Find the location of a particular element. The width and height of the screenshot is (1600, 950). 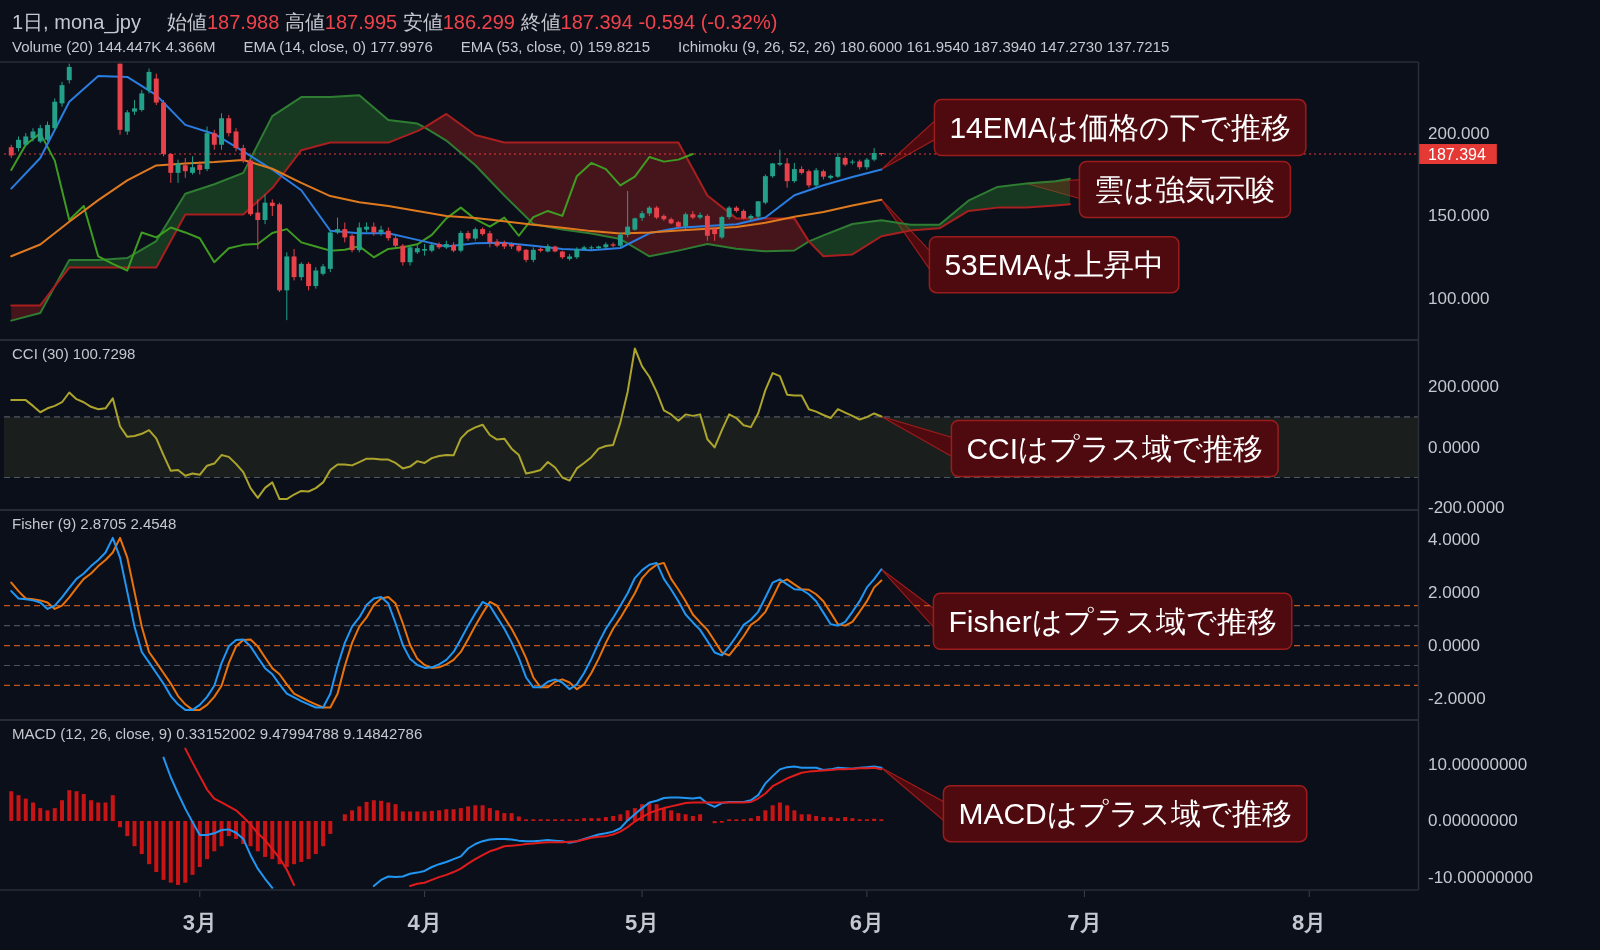

y-tick-label: 4.0000 is located at coordinates (1454, 539).